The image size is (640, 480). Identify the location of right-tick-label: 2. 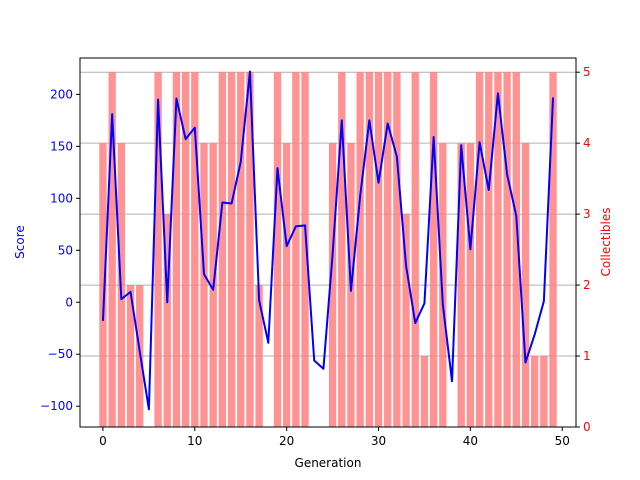
(587, 285).